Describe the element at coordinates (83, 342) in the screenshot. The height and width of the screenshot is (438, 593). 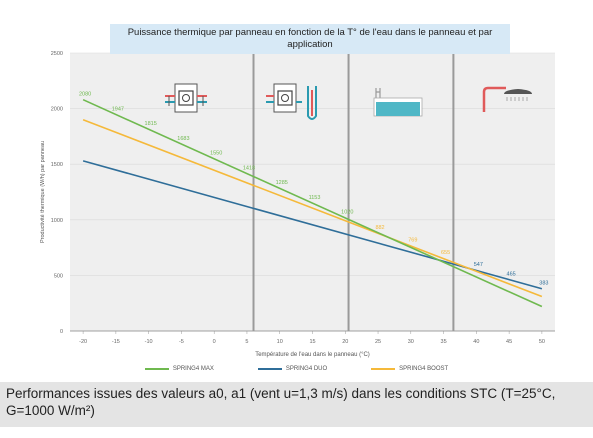
I see `x-tick-label: -20` at that location.